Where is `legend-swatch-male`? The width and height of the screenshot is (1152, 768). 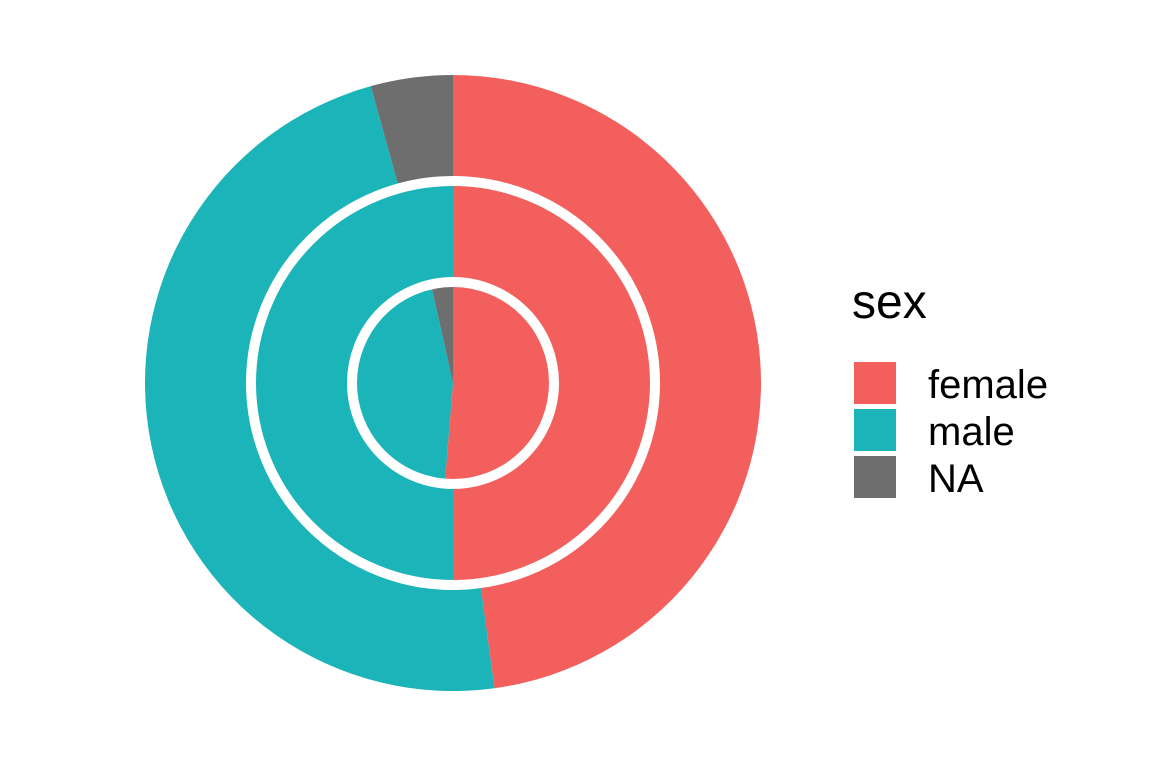 legend-swatch-male is located at coordinates (875, 430).